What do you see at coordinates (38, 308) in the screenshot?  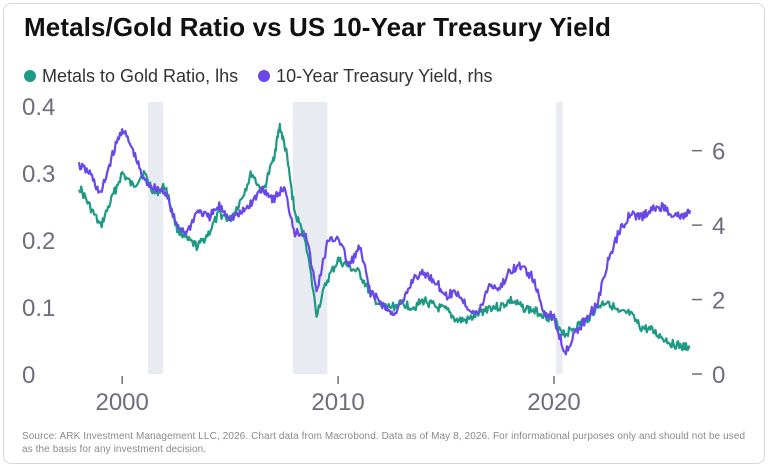 I see `y-left-tick-label: 0.1` at bounding box center [38, 308].